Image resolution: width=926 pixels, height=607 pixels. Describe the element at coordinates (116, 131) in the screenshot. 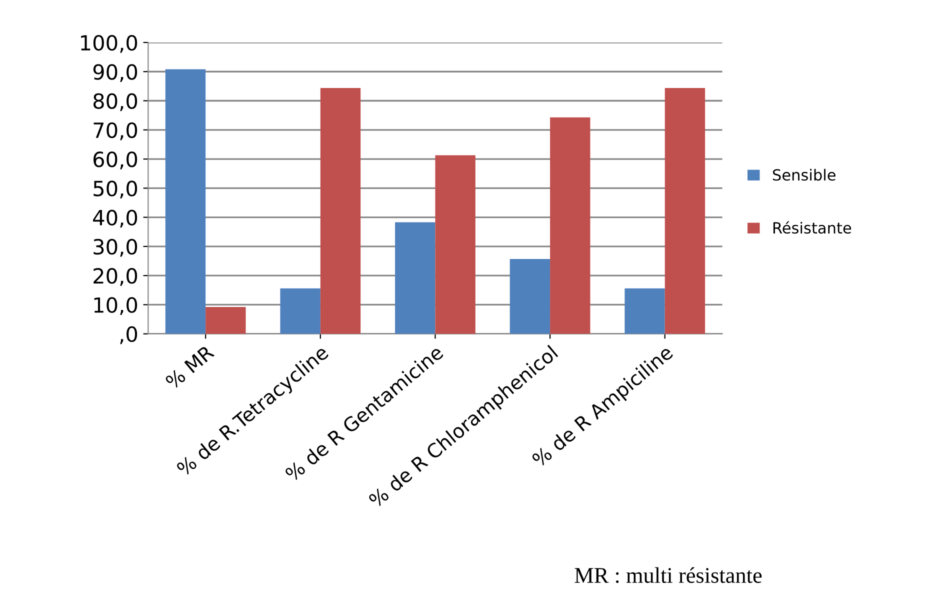

I see `y-tick-label: 70,0` at that location.